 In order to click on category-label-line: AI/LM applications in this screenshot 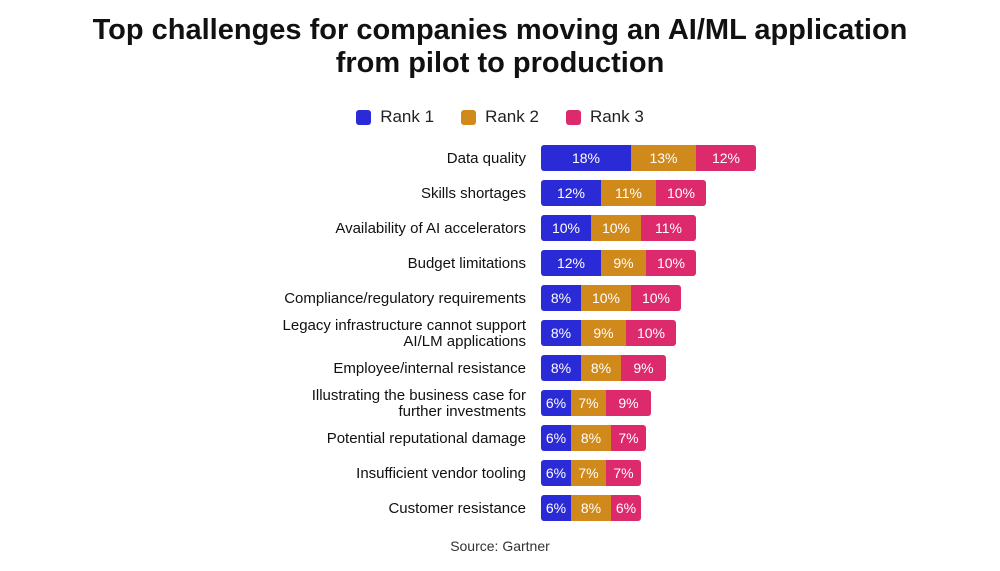, I will do `click(464, 341)`.